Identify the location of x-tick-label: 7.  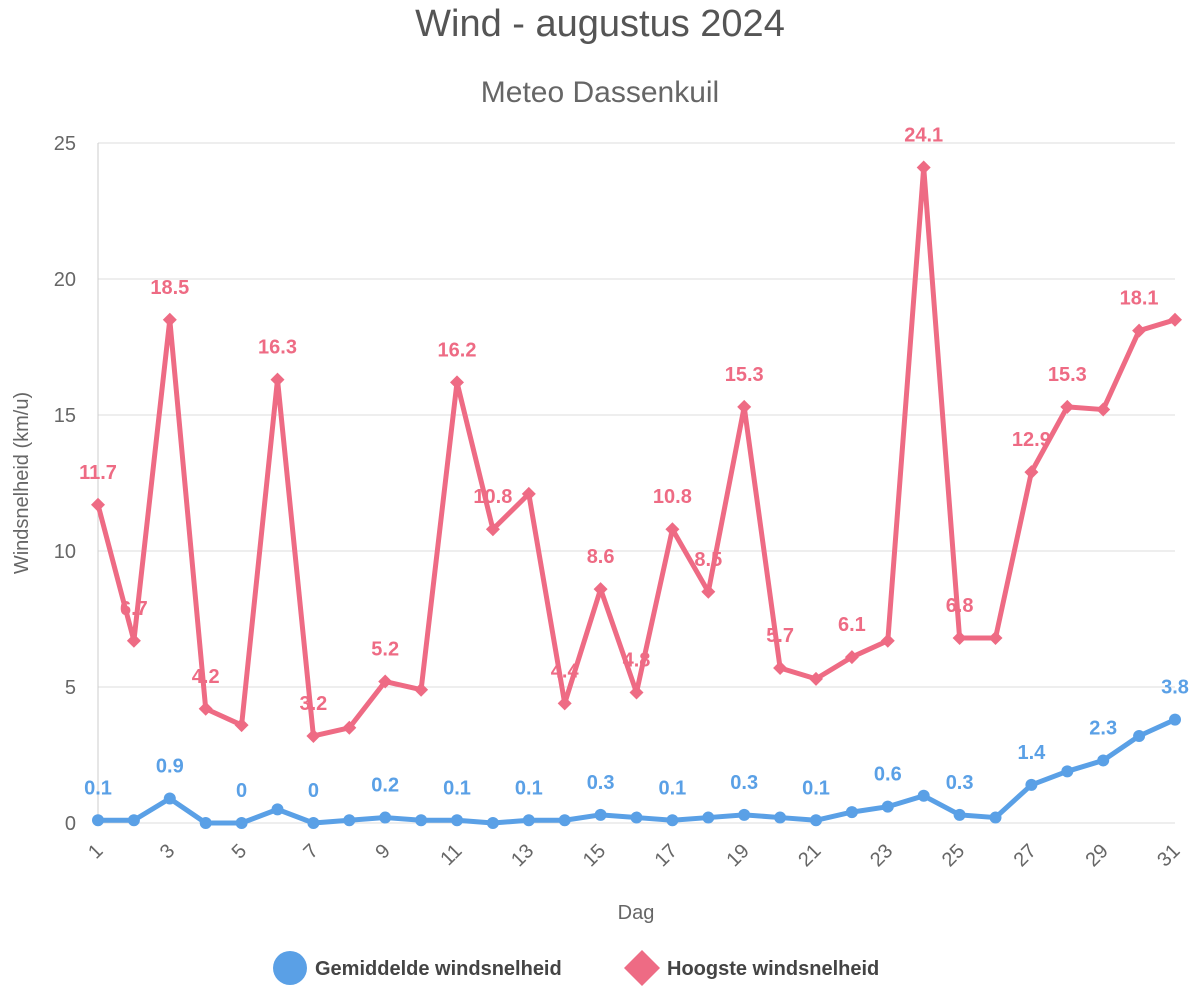
(311, 851).